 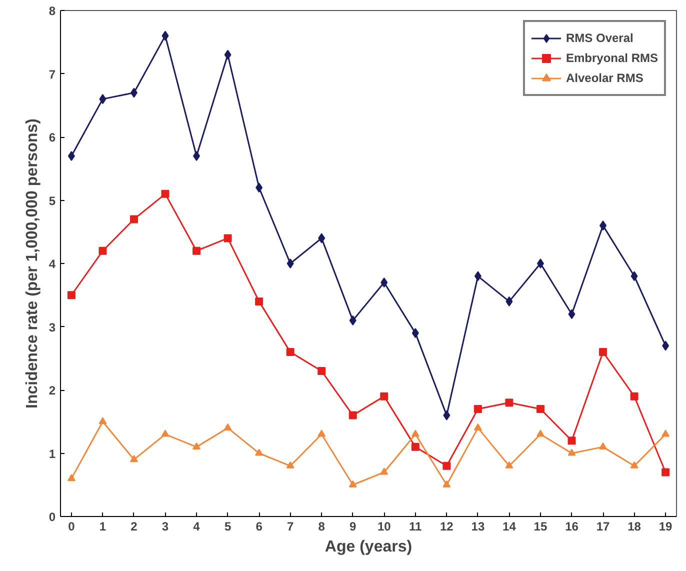 I want to click on x-tick-label: 4, so click(x=196, y=527).